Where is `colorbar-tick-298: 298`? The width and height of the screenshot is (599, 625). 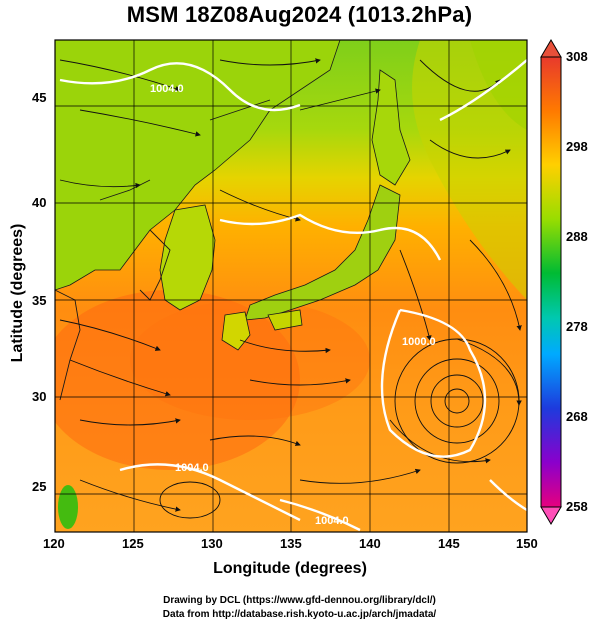 colorbar-tick-298: 298 is located at coordinates (577, 146).